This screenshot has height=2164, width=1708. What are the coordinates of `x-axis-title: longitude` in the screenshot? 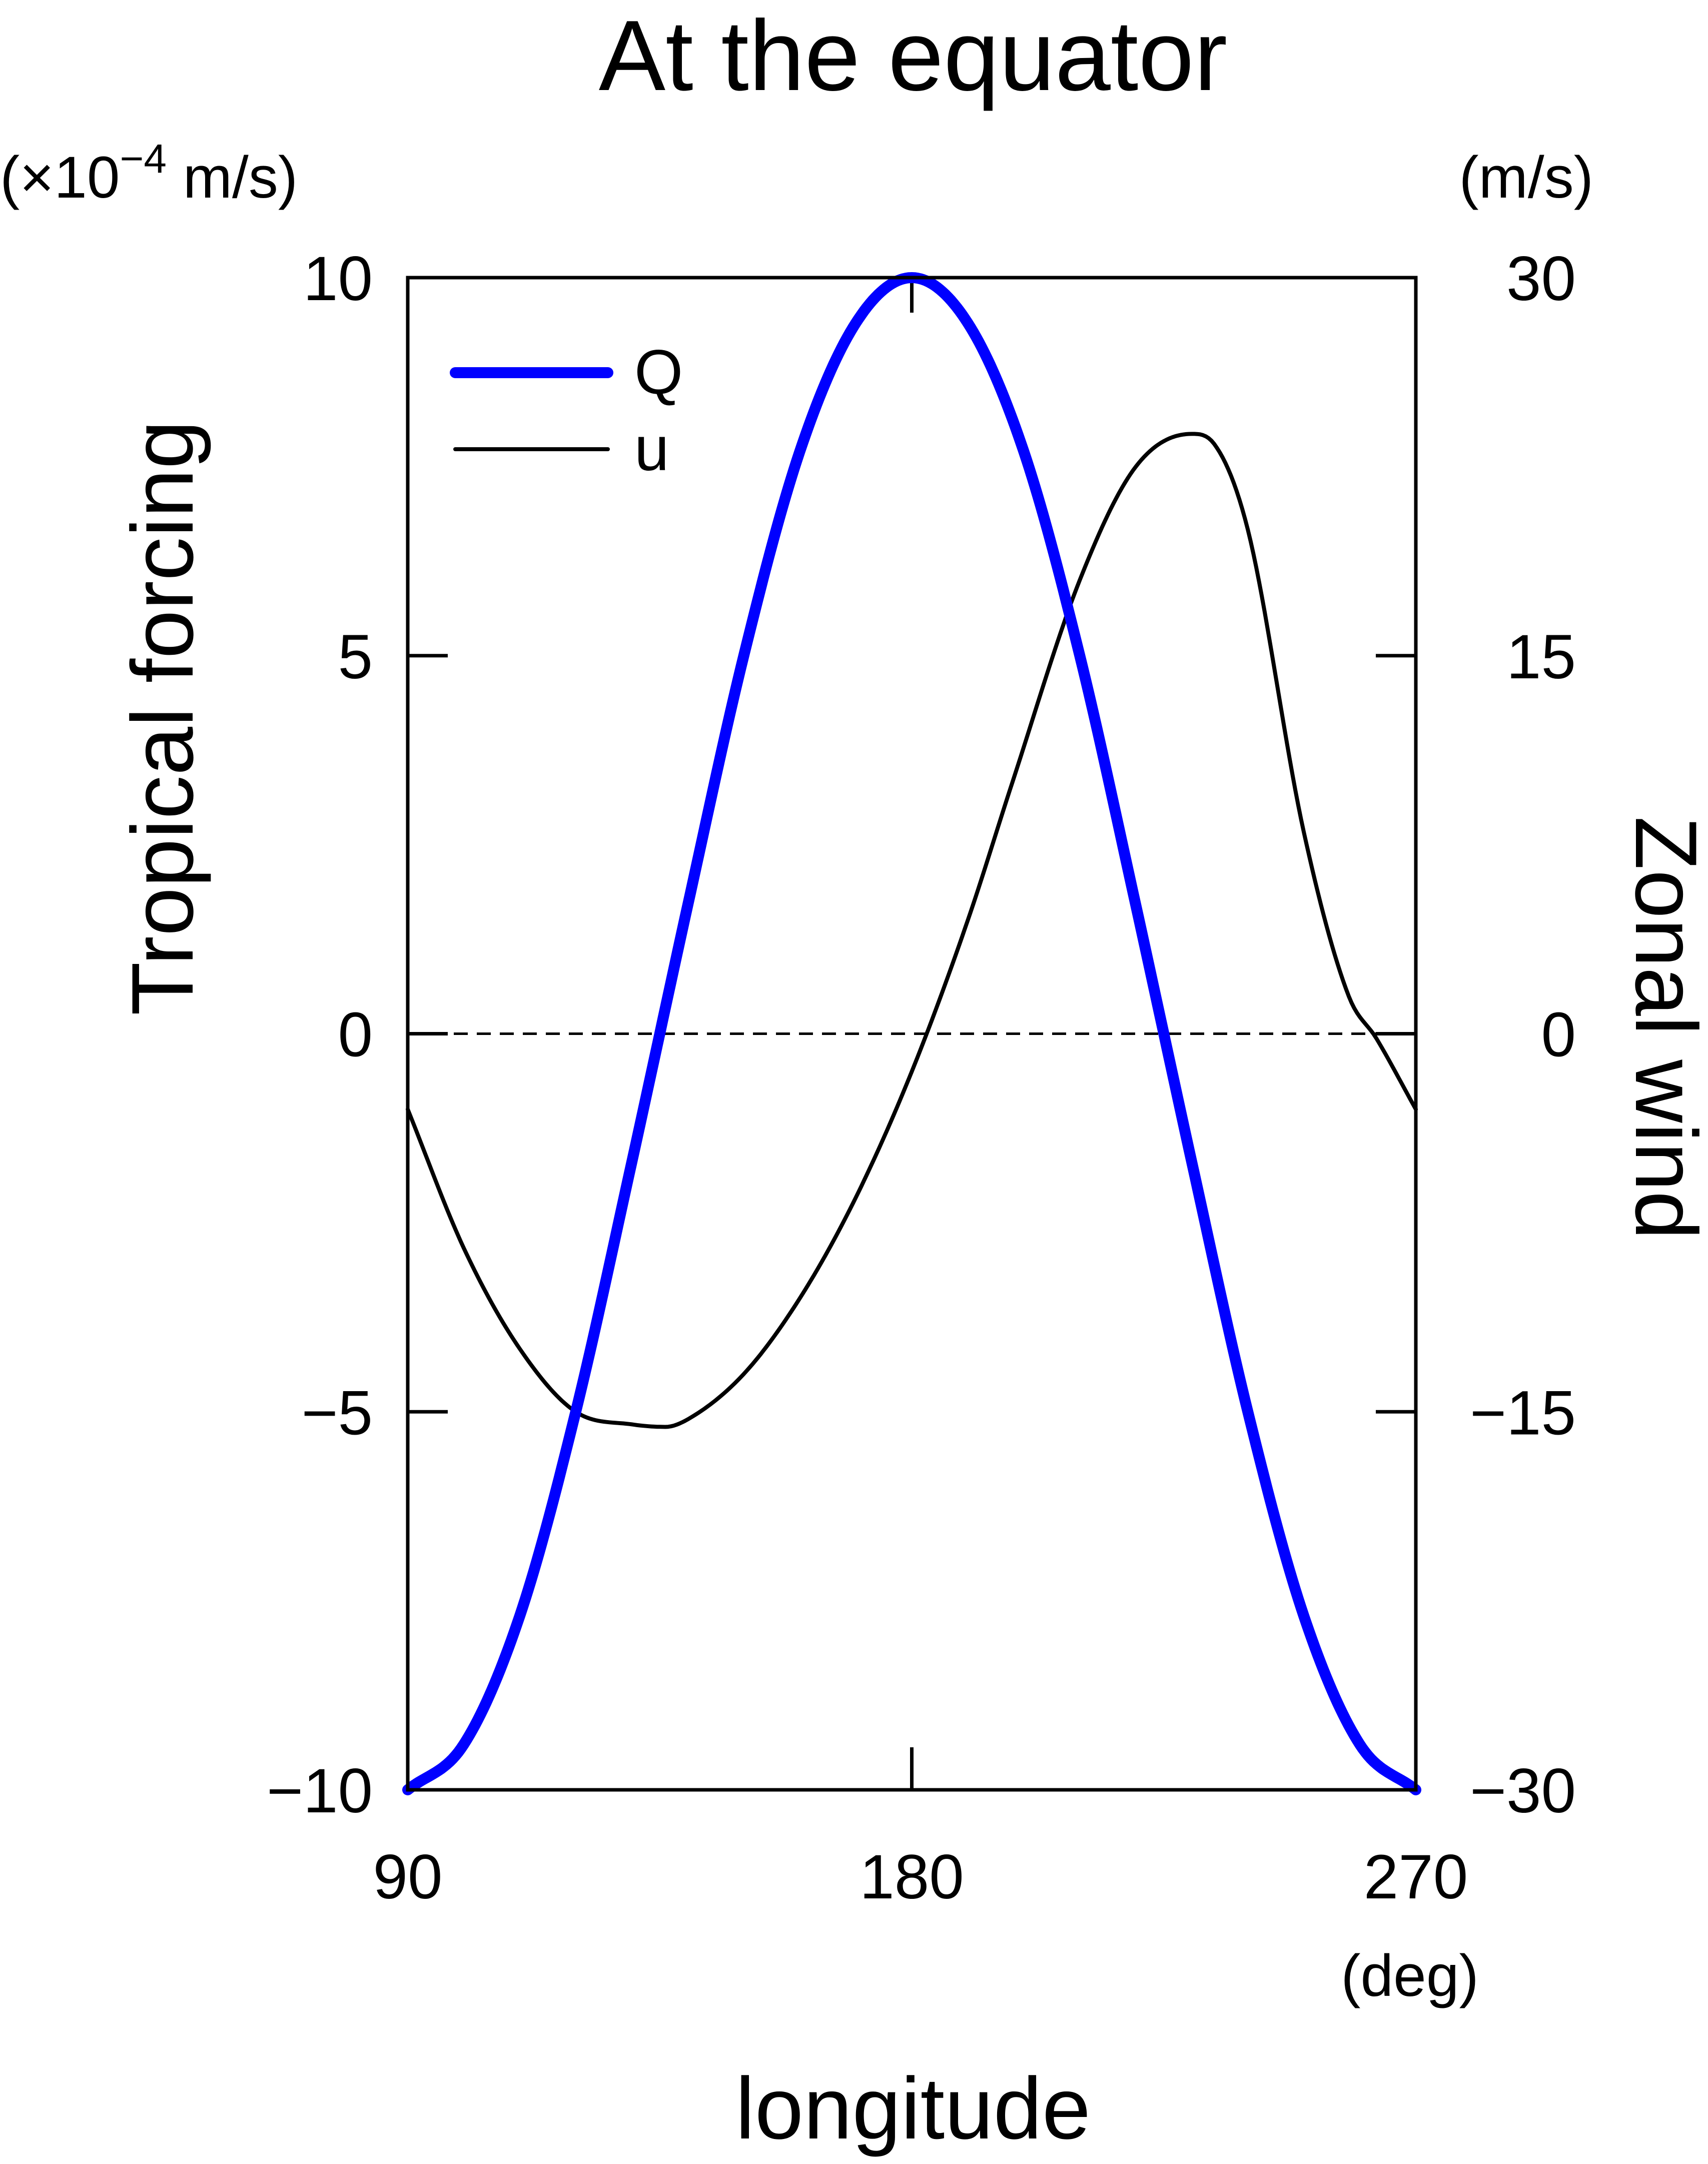 It's located at (913, 2108).